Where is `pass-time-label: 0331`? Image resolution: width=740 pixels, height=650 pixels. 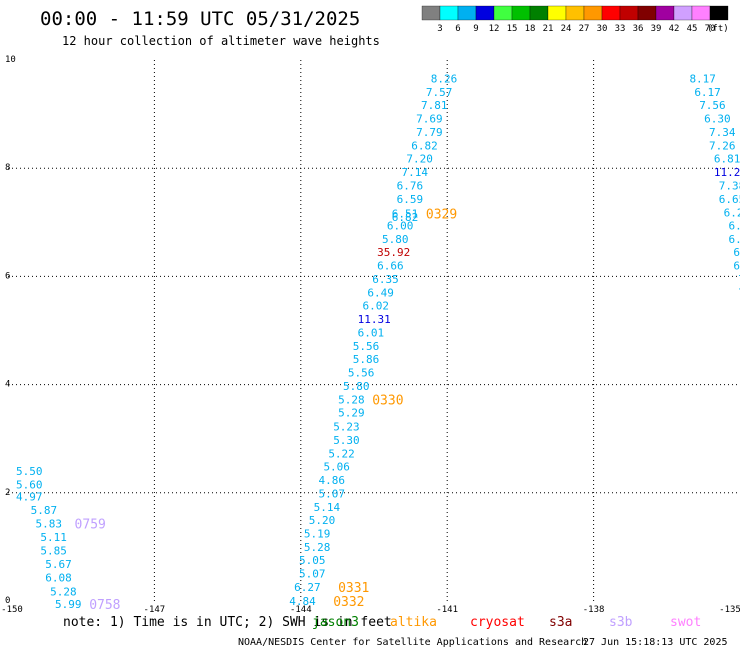 pass-time-label: 0331 is located at coordinates (353, 588).